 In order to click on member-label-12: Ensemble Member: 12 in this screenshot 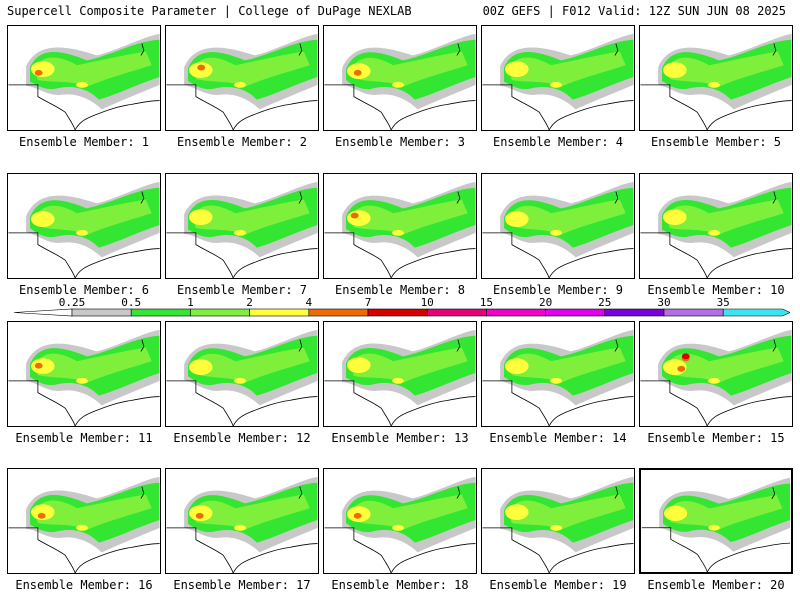, I will do `click(242, 438)`.